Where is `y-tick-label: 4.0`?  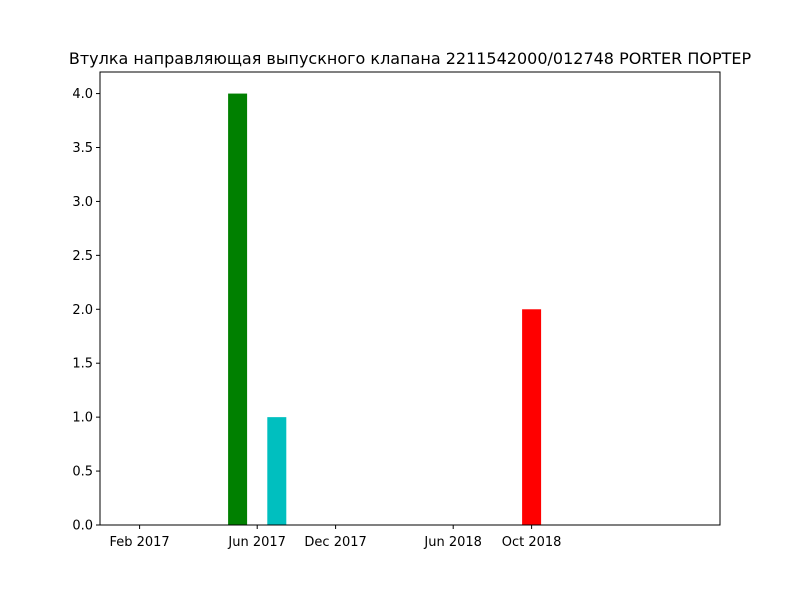 y-tick-label: 4.0 is located at coordinates (82, 94).